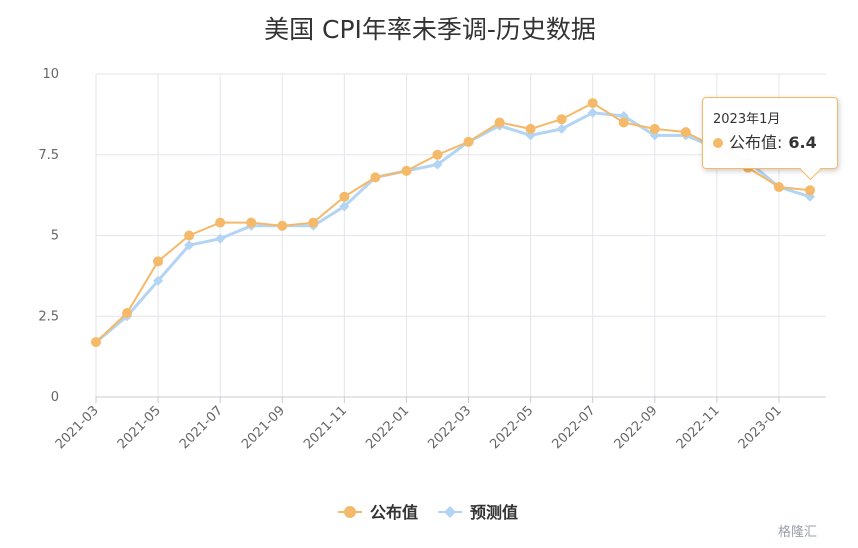  What do you see at coordinates (756, 142) in the screenshot?
I see `tooltip-label: 公布值:` at bounding box center [756, 142].